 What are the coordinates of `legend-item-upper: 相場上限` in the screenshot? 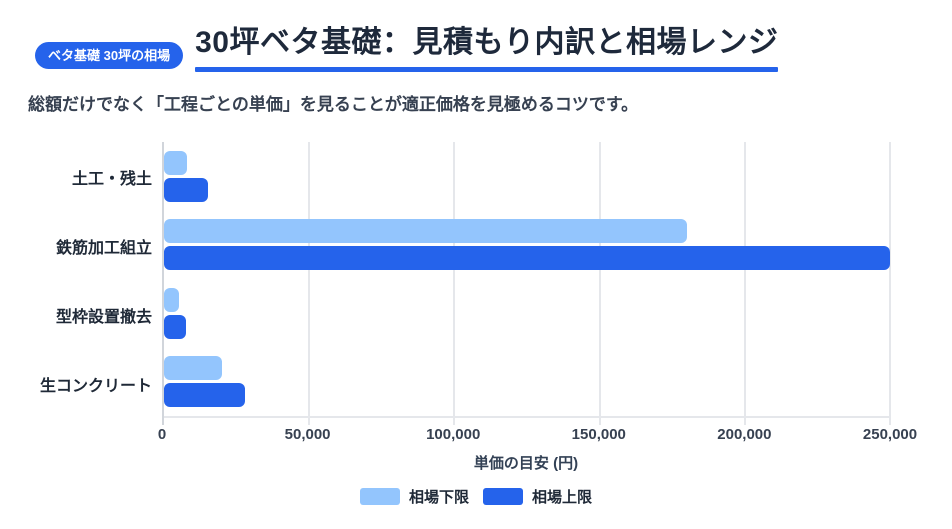 It's located at (537, 496).